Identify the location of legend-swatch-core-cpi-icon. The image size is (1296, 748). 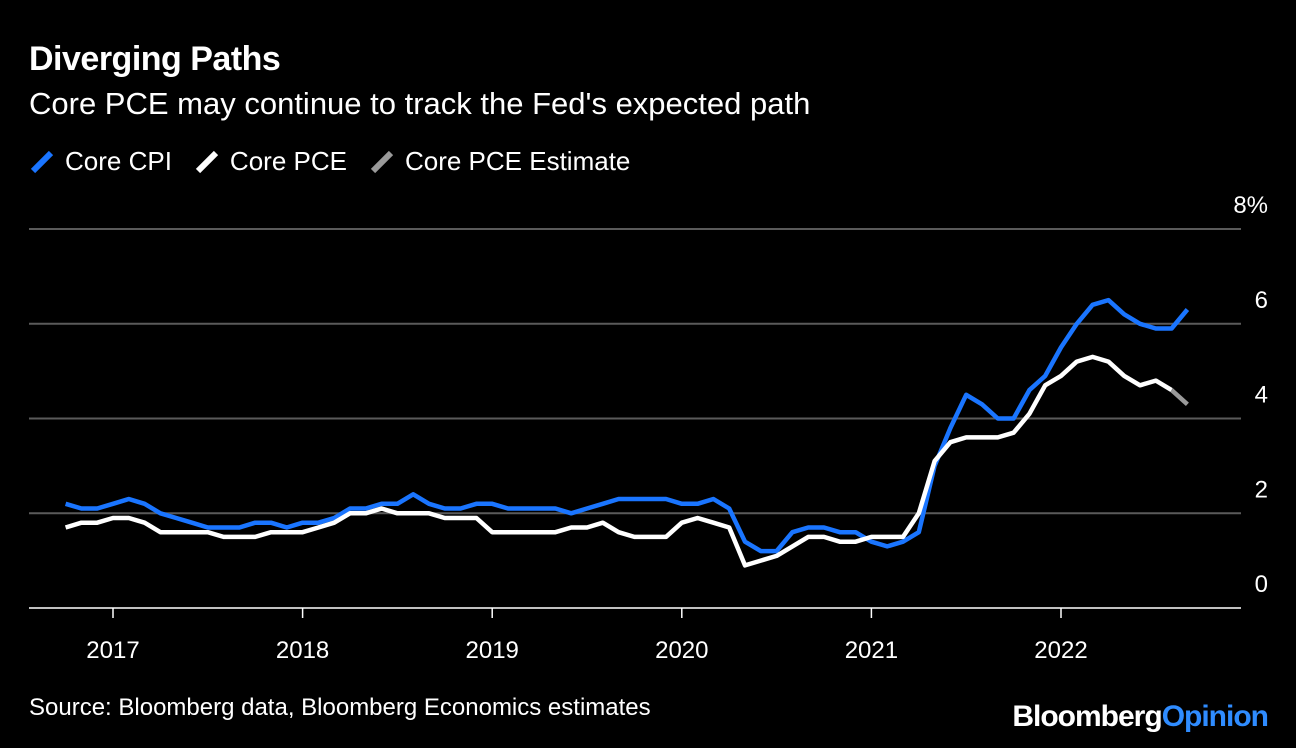
(42, 161).